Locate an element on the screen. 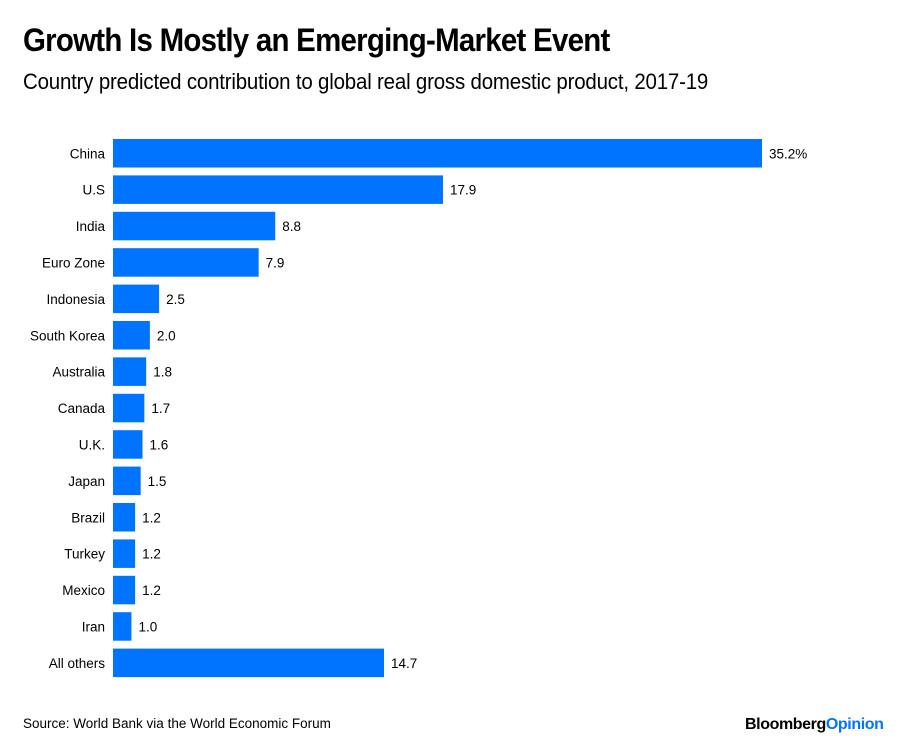  bar-group: Turkey 1.2 is located at coordinates (112, 553).